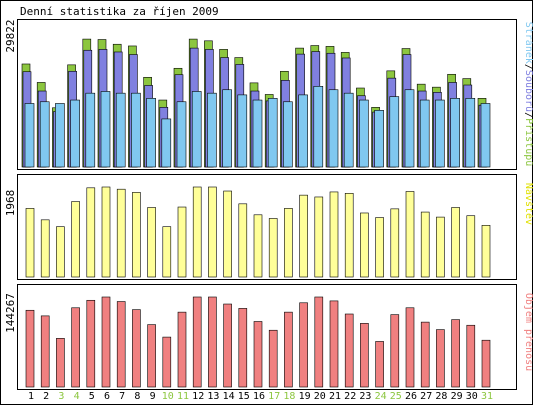 The width and height of the screenshot is (533, 405). Describe the element at coordinates (441, 396) in the screenshot. I see `x-label-day-28: 28` at that location.